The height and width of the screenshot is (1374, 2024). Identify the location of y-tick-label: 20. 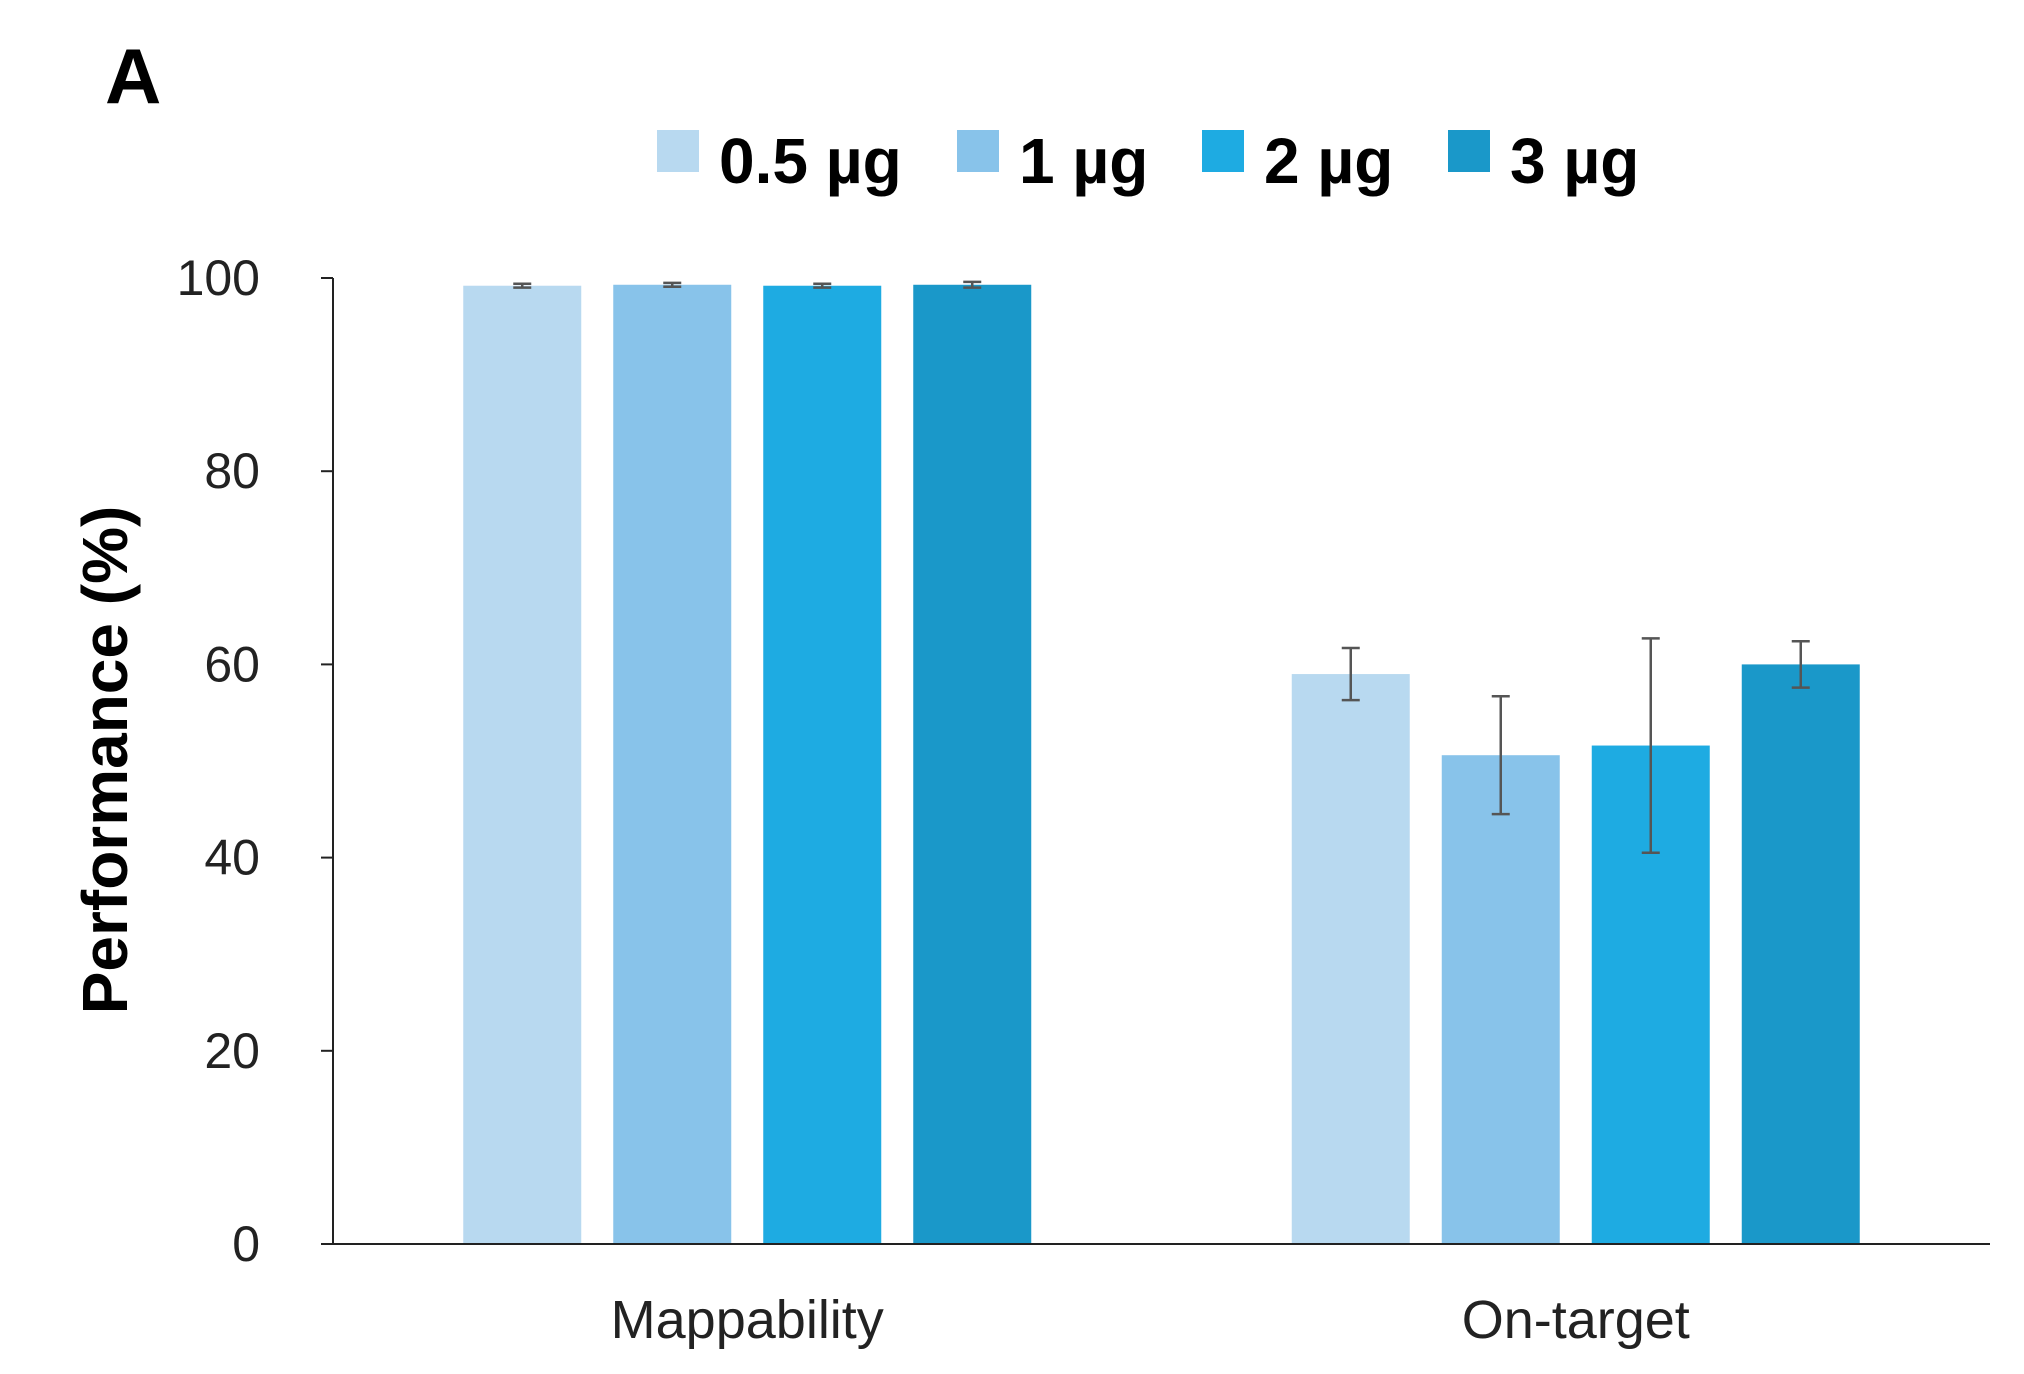
(232, 1051).